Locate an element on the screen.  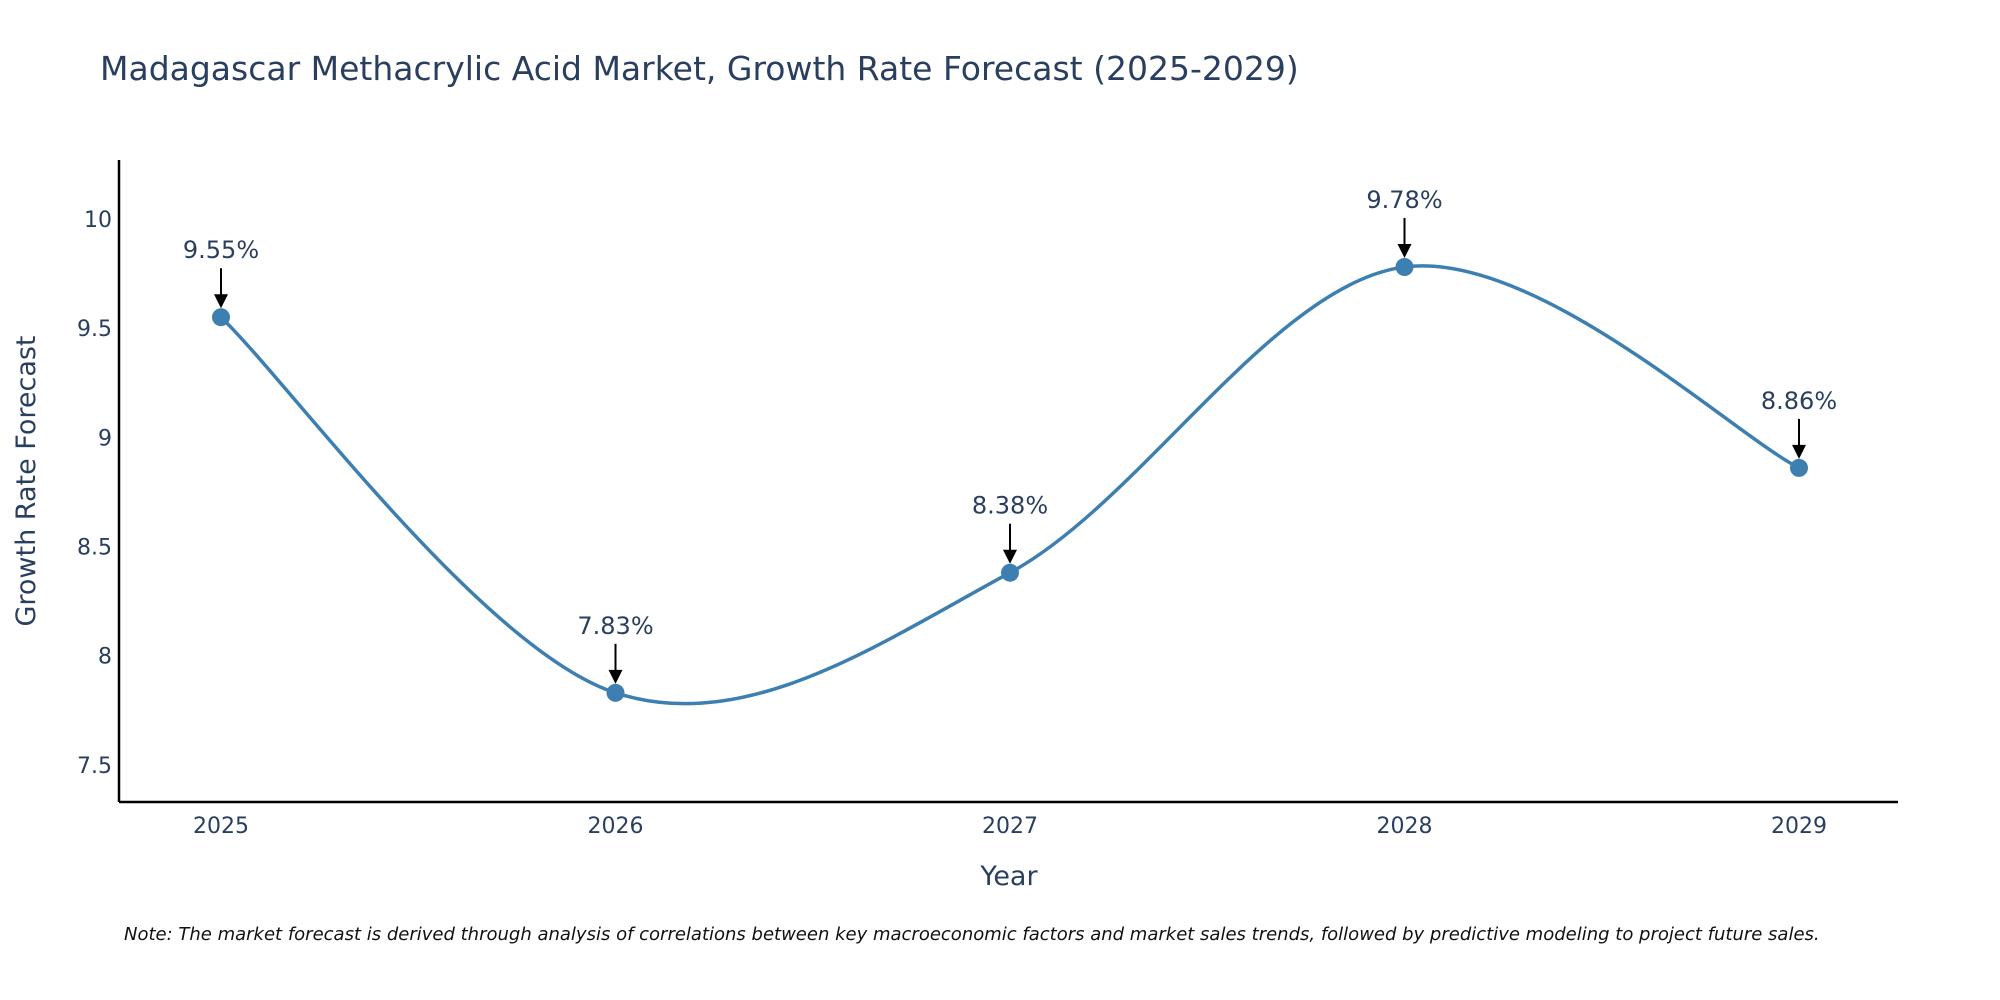
data-label-2027: 8.38% is located at coordinates (1010, 506).